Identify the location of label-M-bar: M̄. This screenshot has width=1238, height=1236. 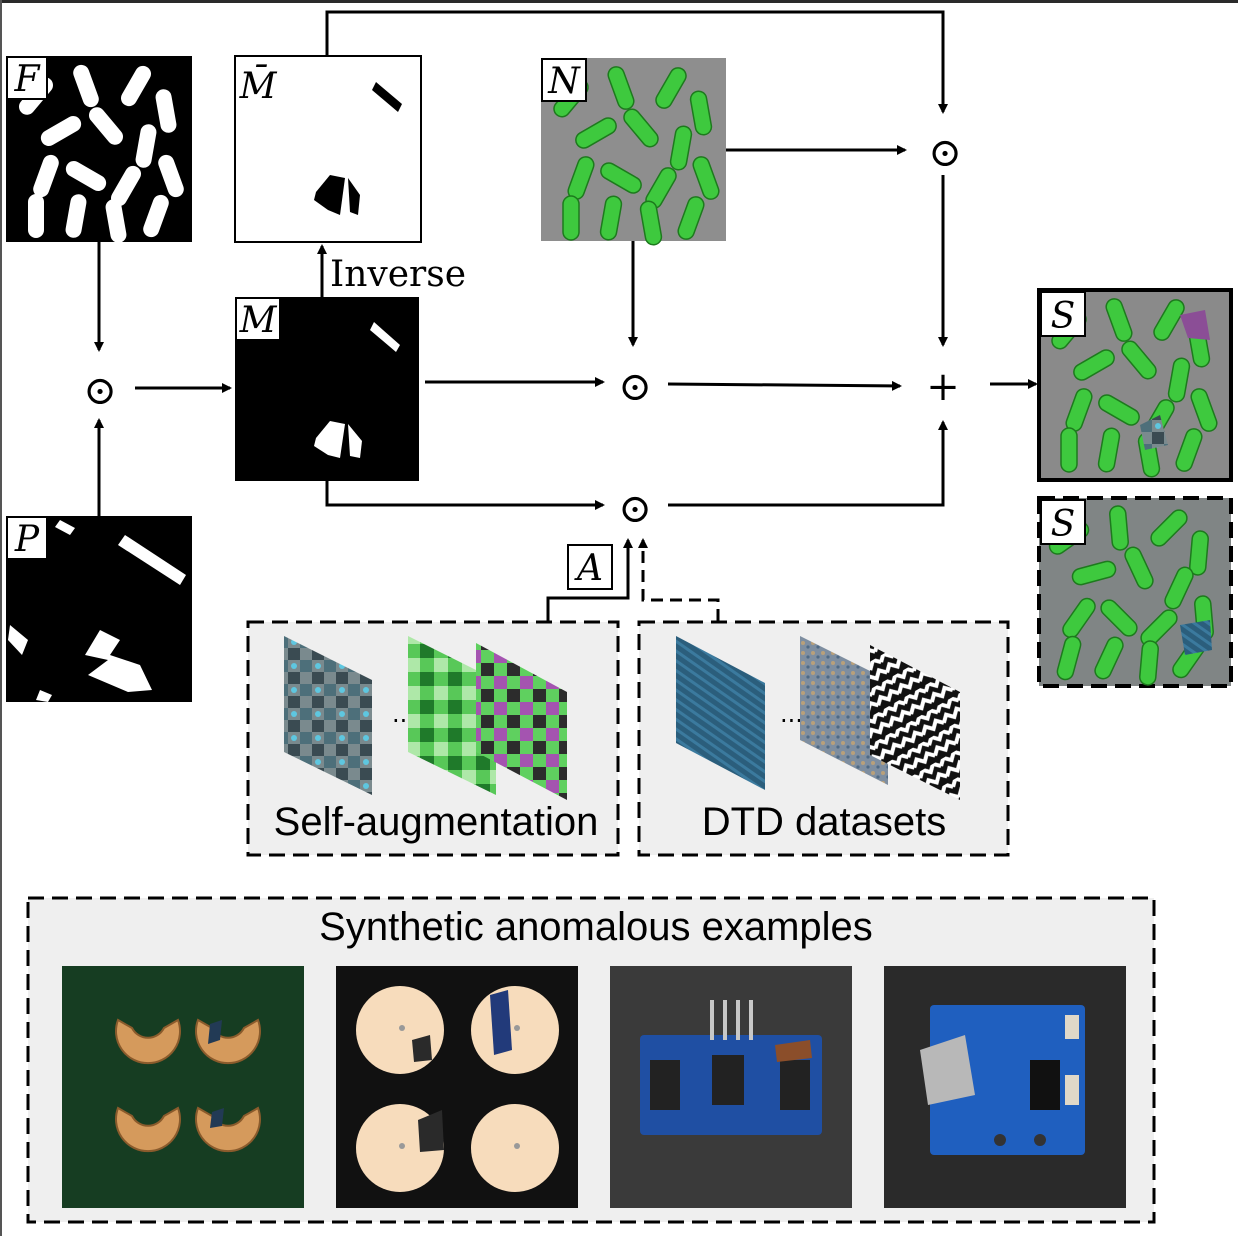
(258, 85).